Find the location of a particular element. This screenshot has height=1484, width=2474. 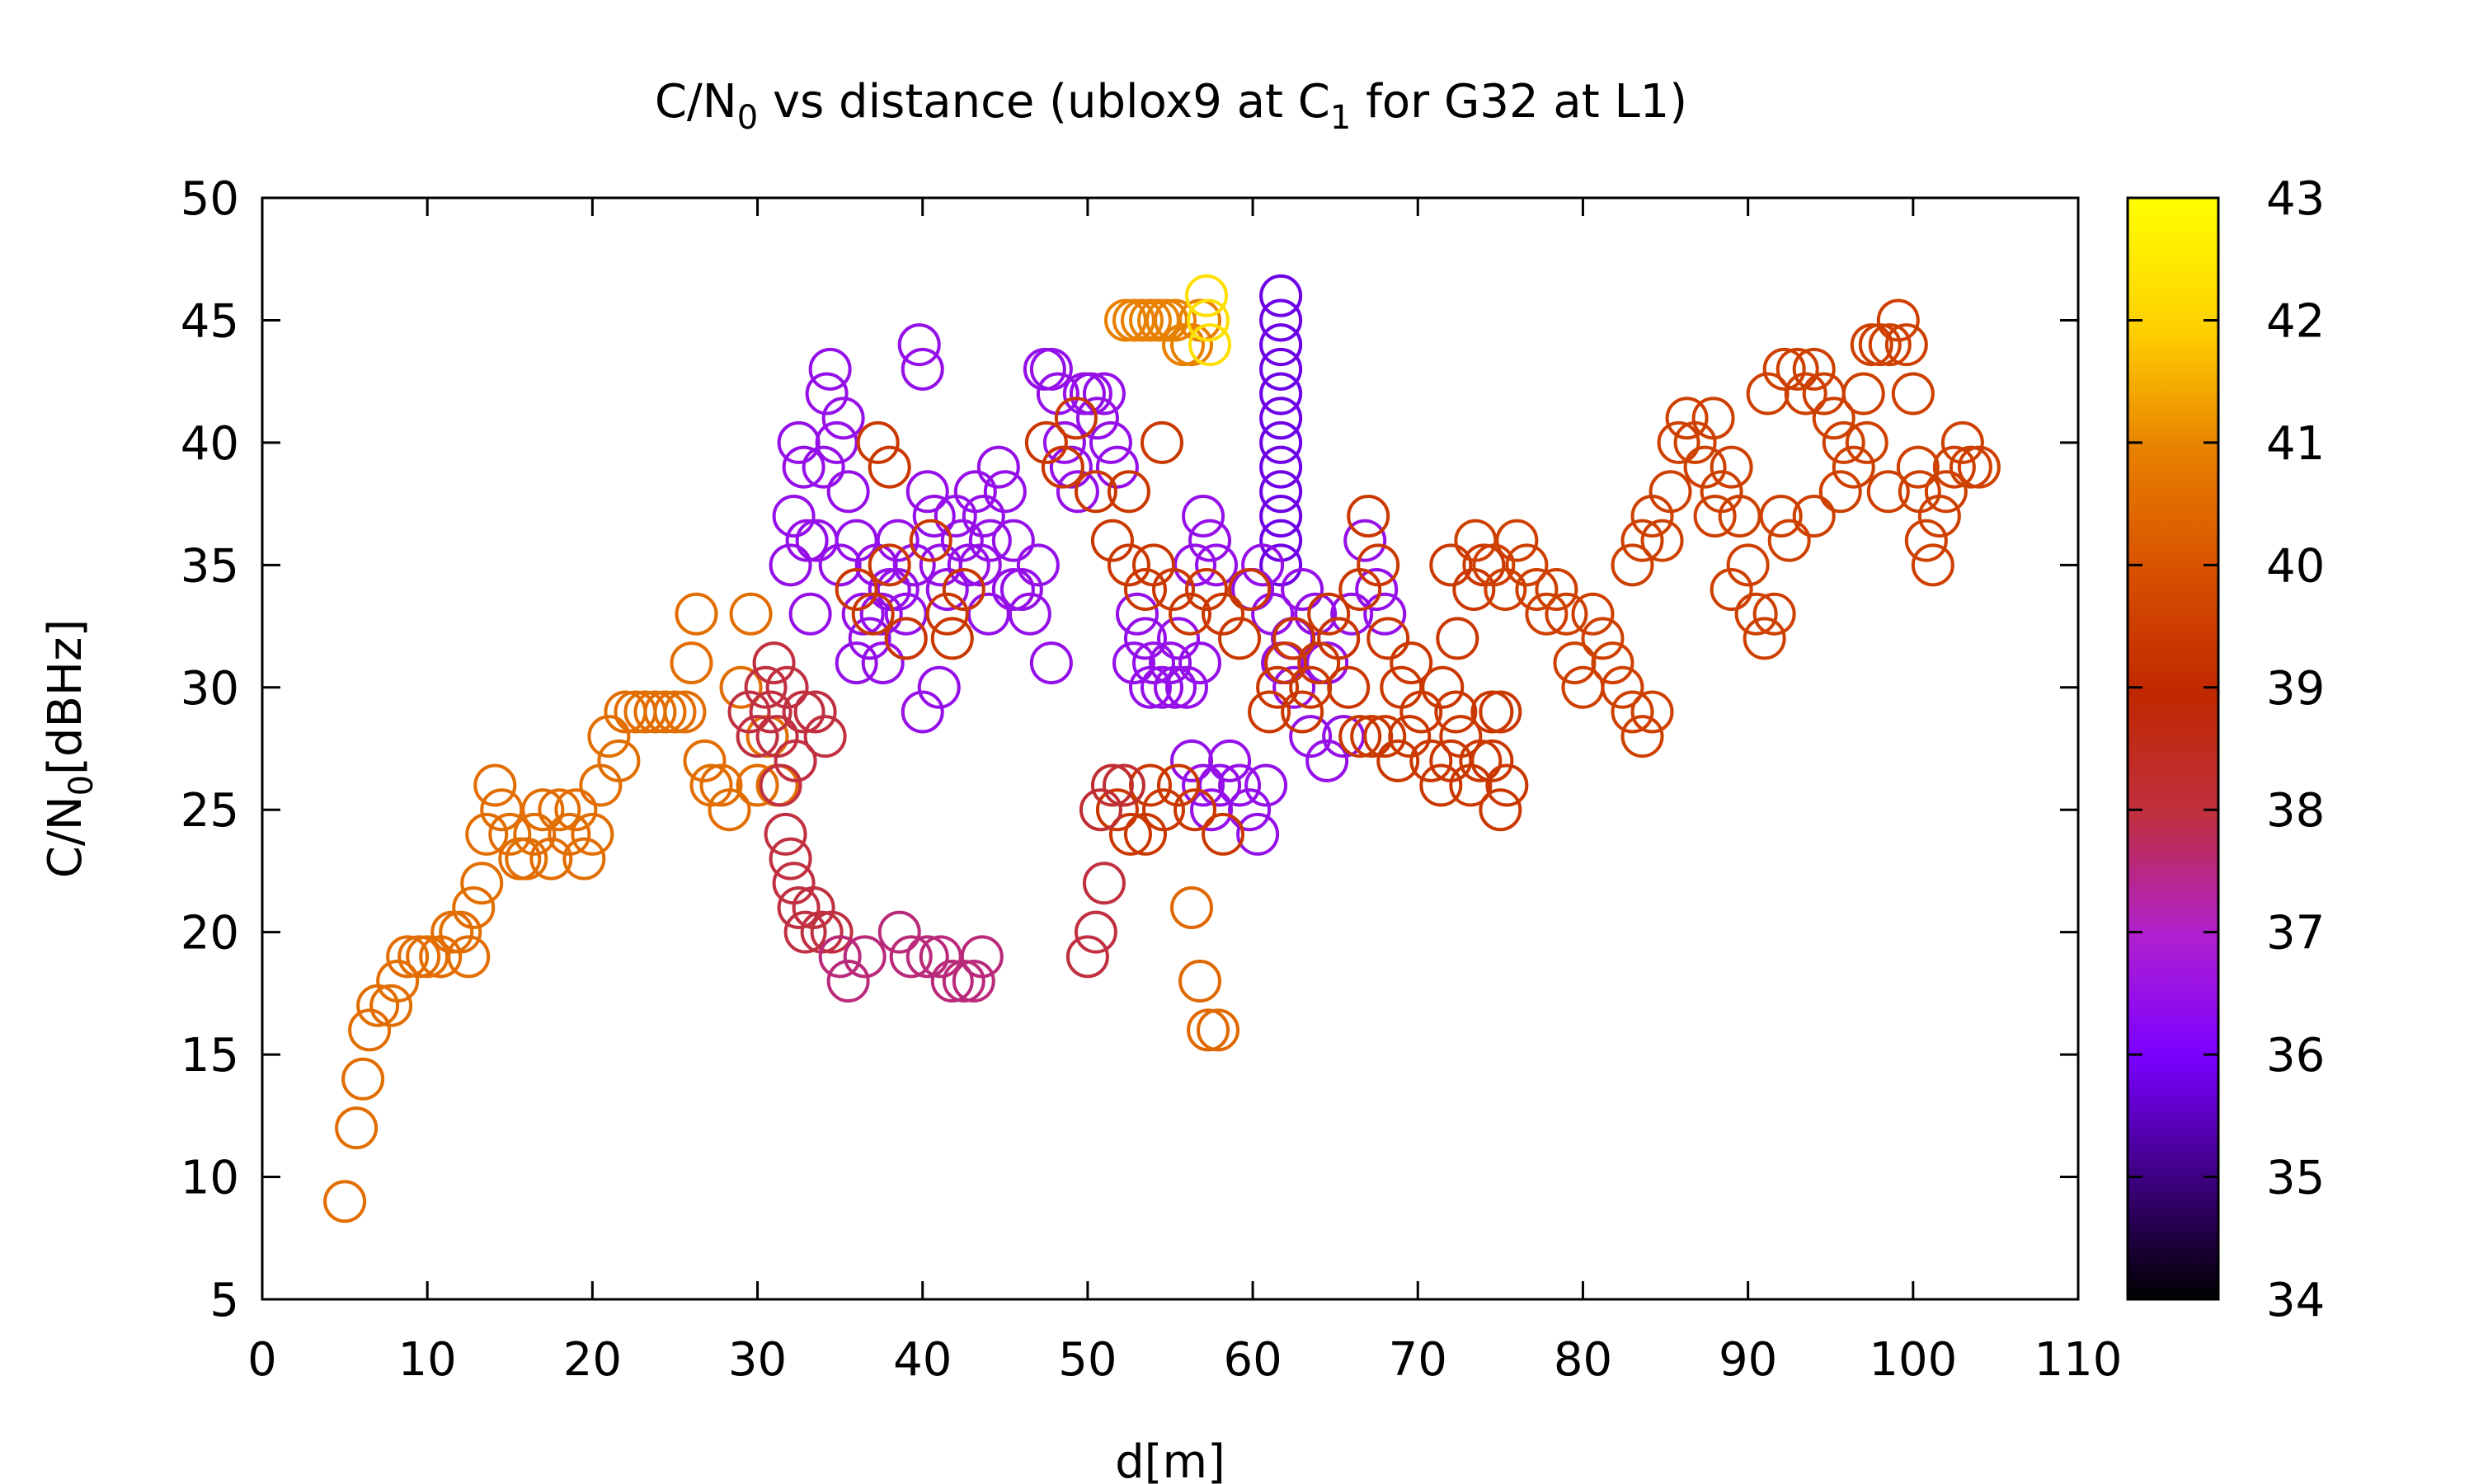

colorbar-tick-label: 34 is located at coordinates (2295, 1300).